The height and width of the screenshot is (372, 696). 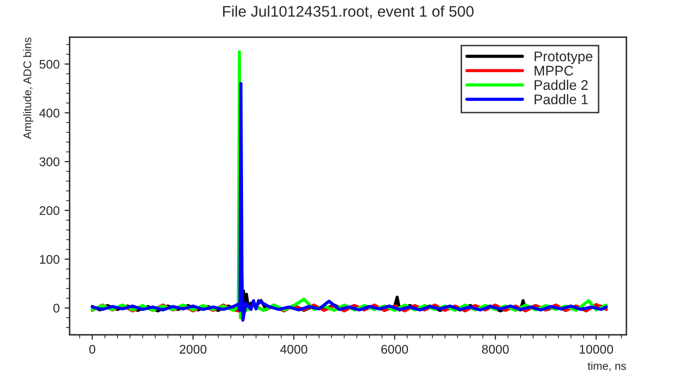 What do you see at coordinates (394, 349) in the screenshot?
I see `x-tick-label: 6000` at bounding box center [394, 349].